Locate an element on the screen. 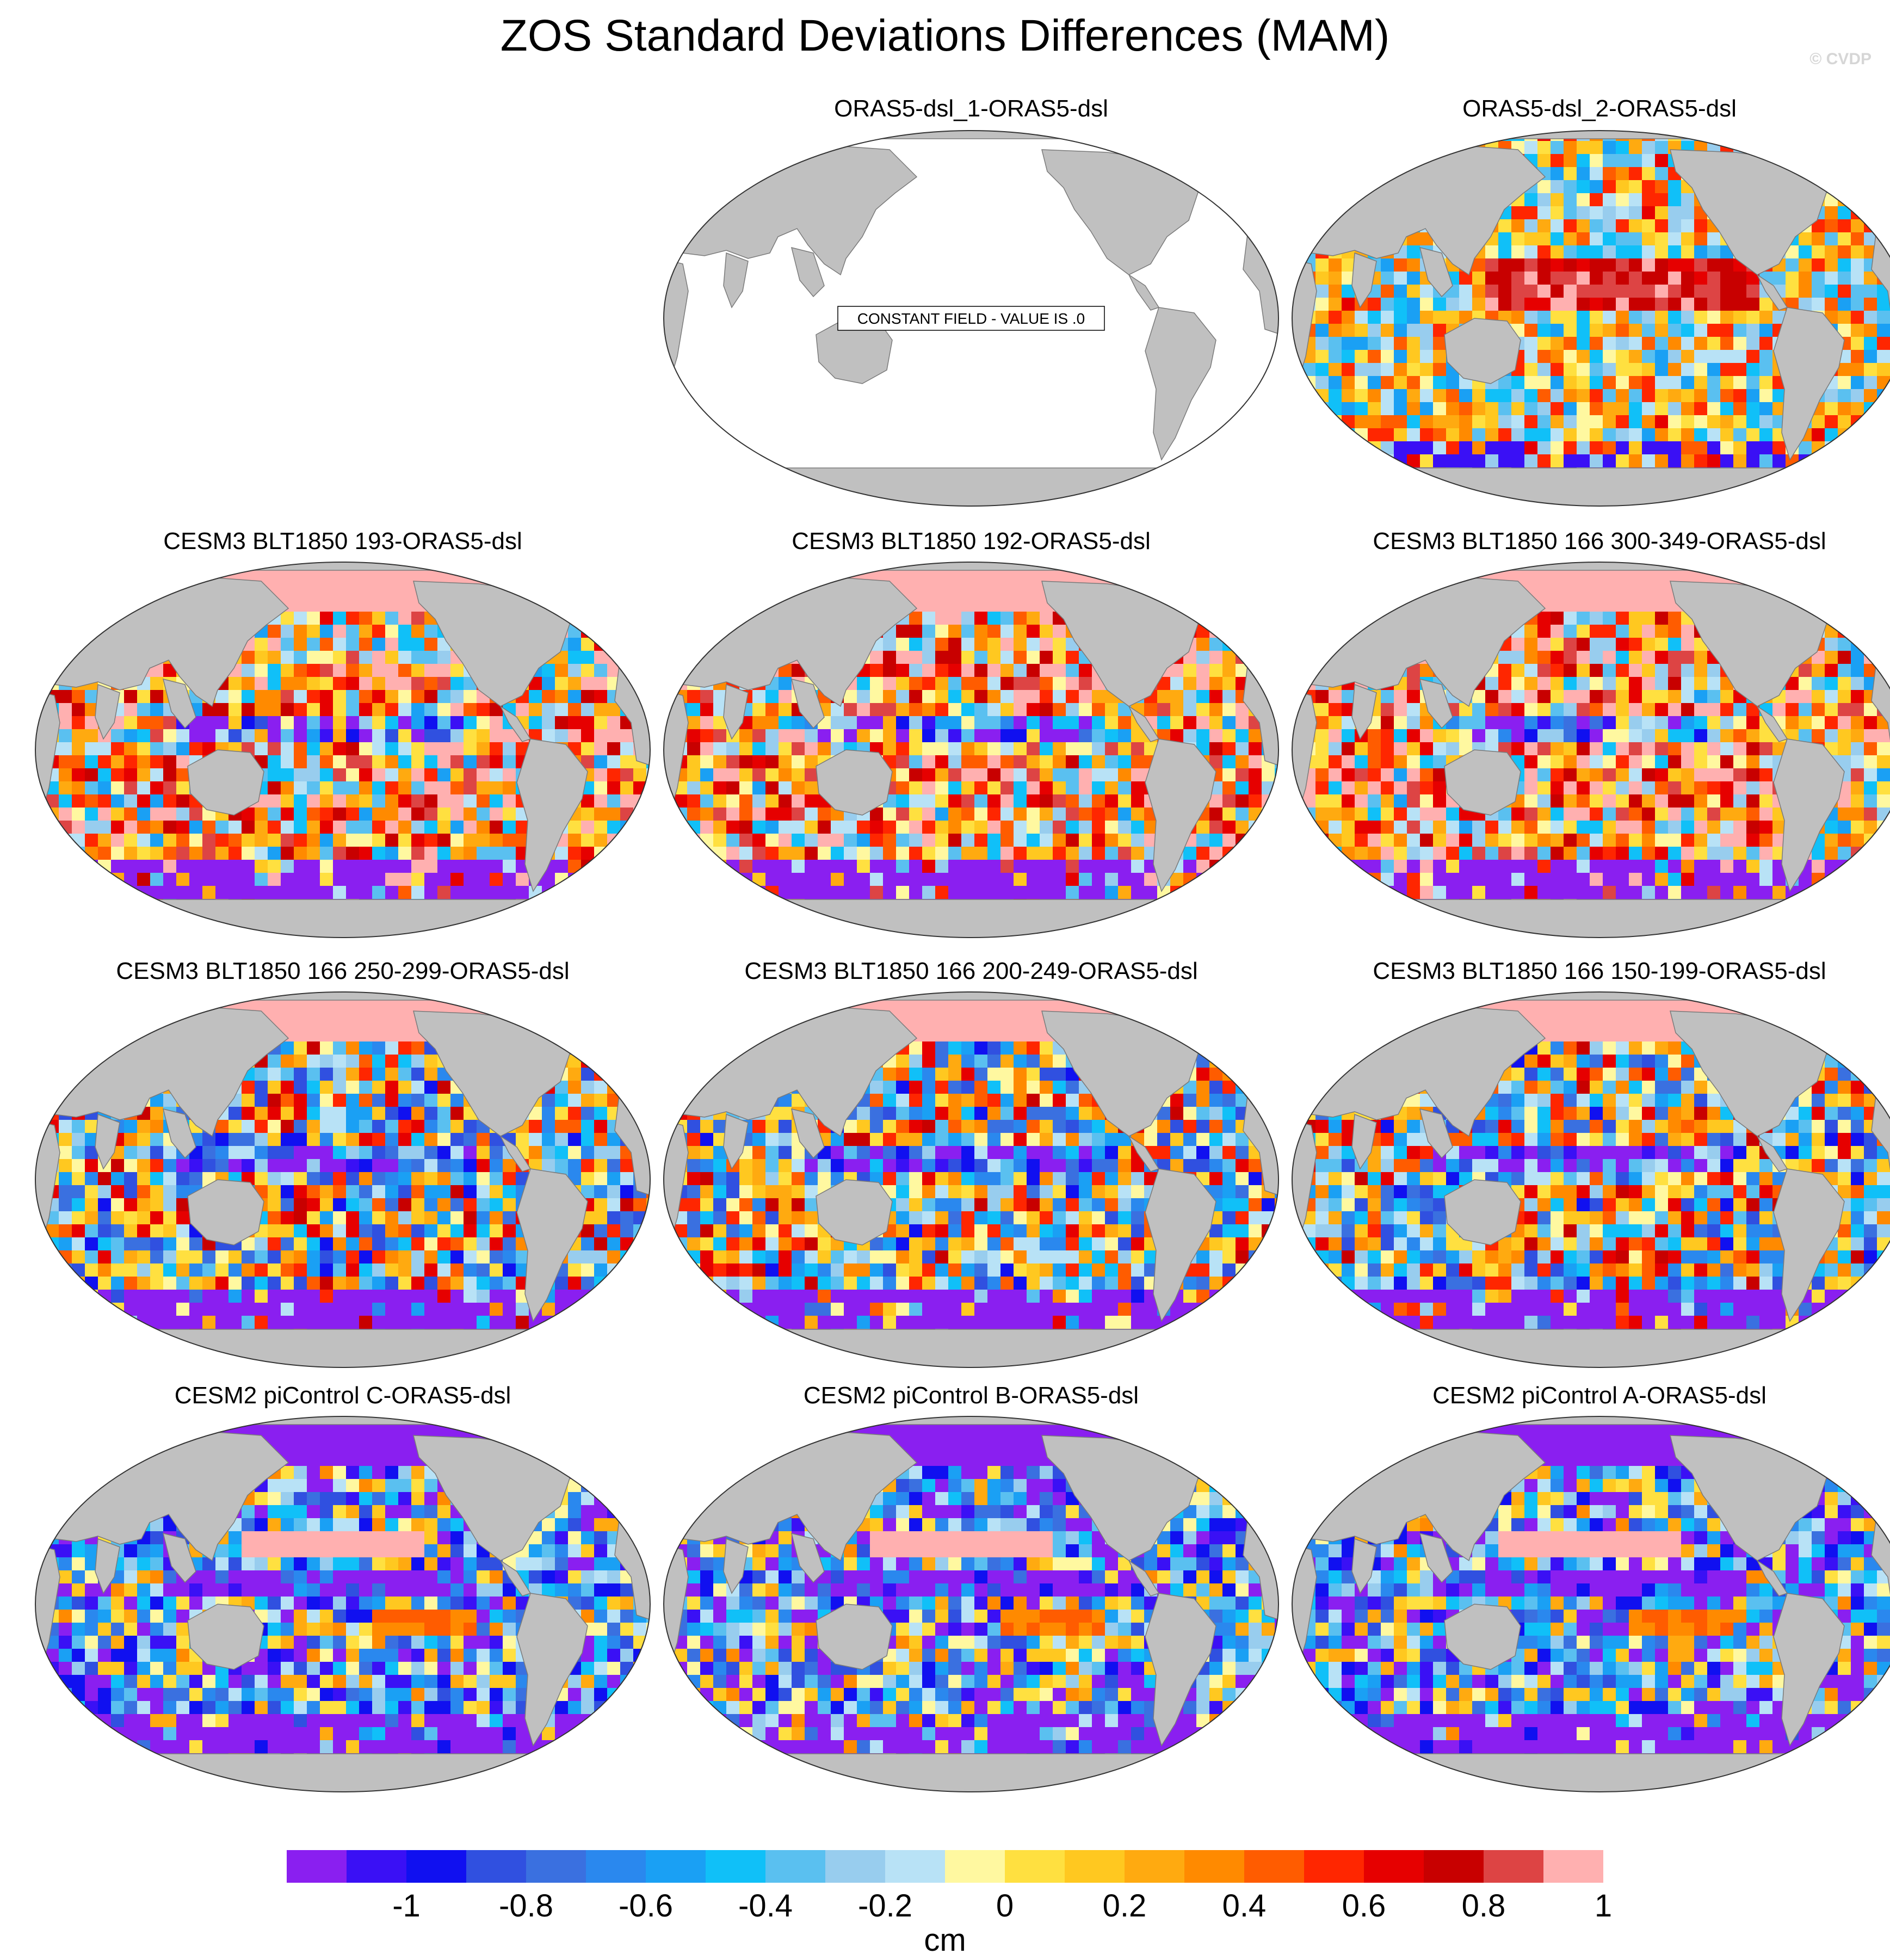 The image size is (1890, 1960). panel-title: CESM3 BLT1850 166 300-349-ORAS5-dsl is located at coordinates (1600, 541).